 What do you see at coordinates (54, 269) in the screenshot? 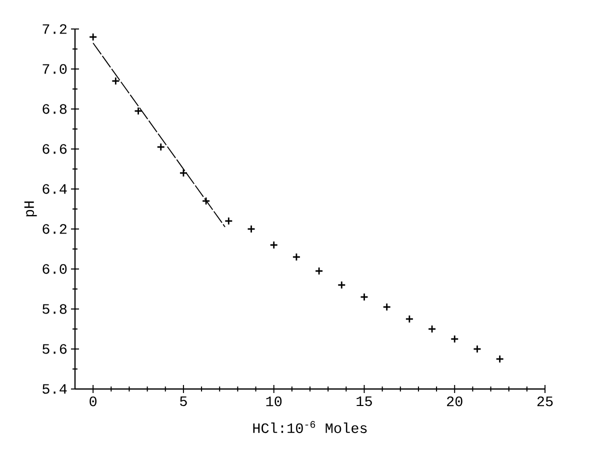
I see `y-tick-label: 6.0` at bounding box center [54, 269].